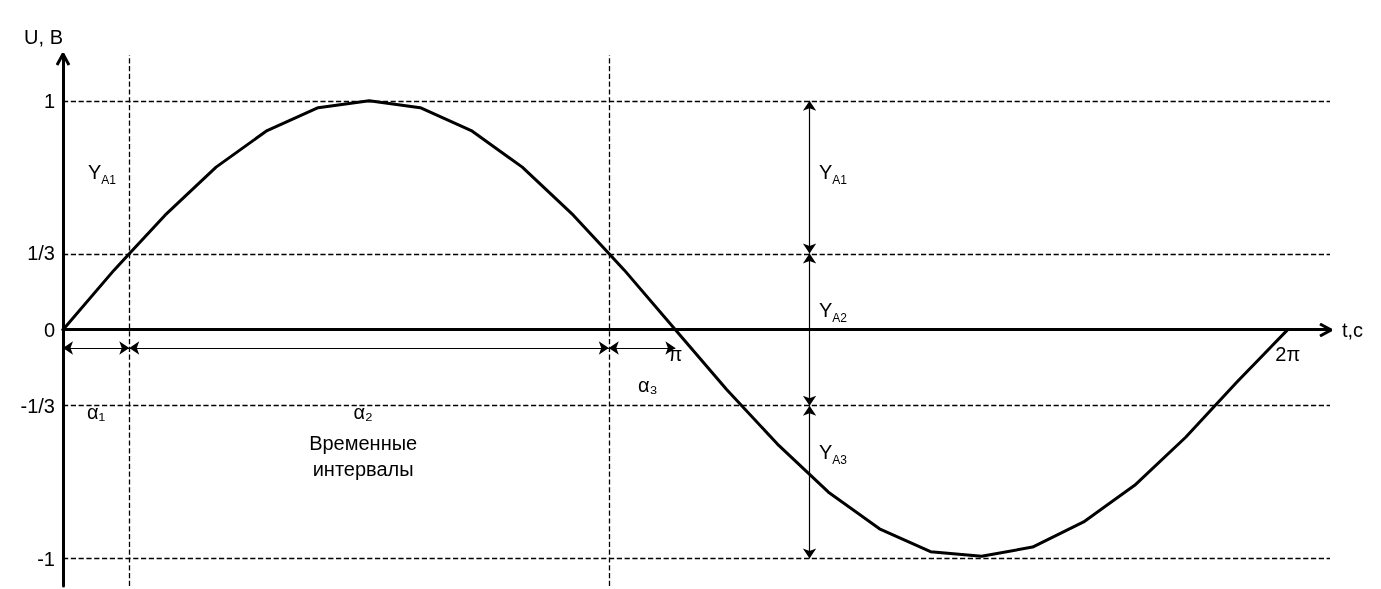  I want to click on x-tick-label: 2π, so click(1288, 353).